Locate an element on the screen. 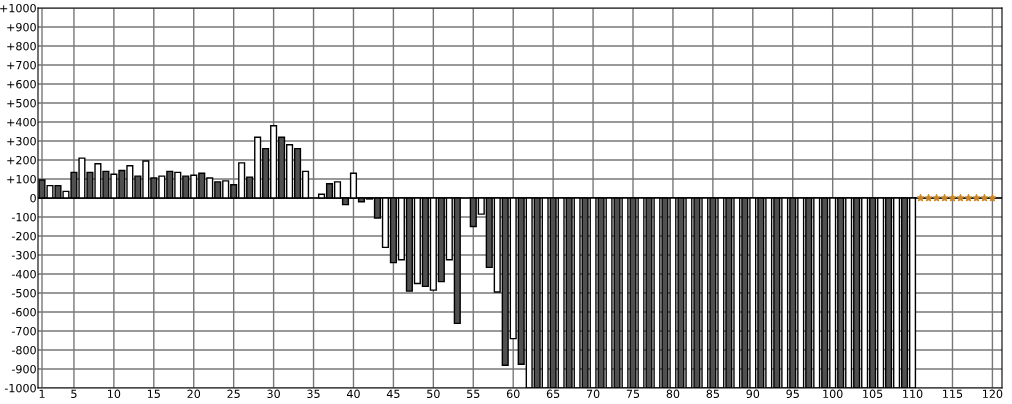 The height and width of the screenshot is (404, 1012). x-tick-label: 20 is located at coordinates (194, 393).